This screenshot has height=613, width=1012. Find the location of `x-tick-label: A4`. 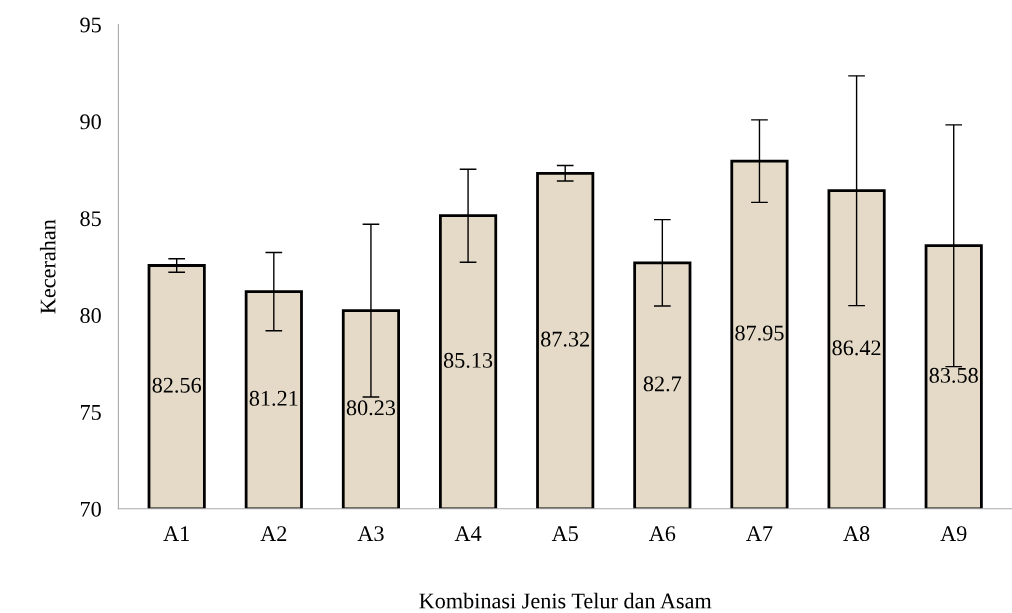

x-tick-label: A4 is located at coordinates (468, 533).